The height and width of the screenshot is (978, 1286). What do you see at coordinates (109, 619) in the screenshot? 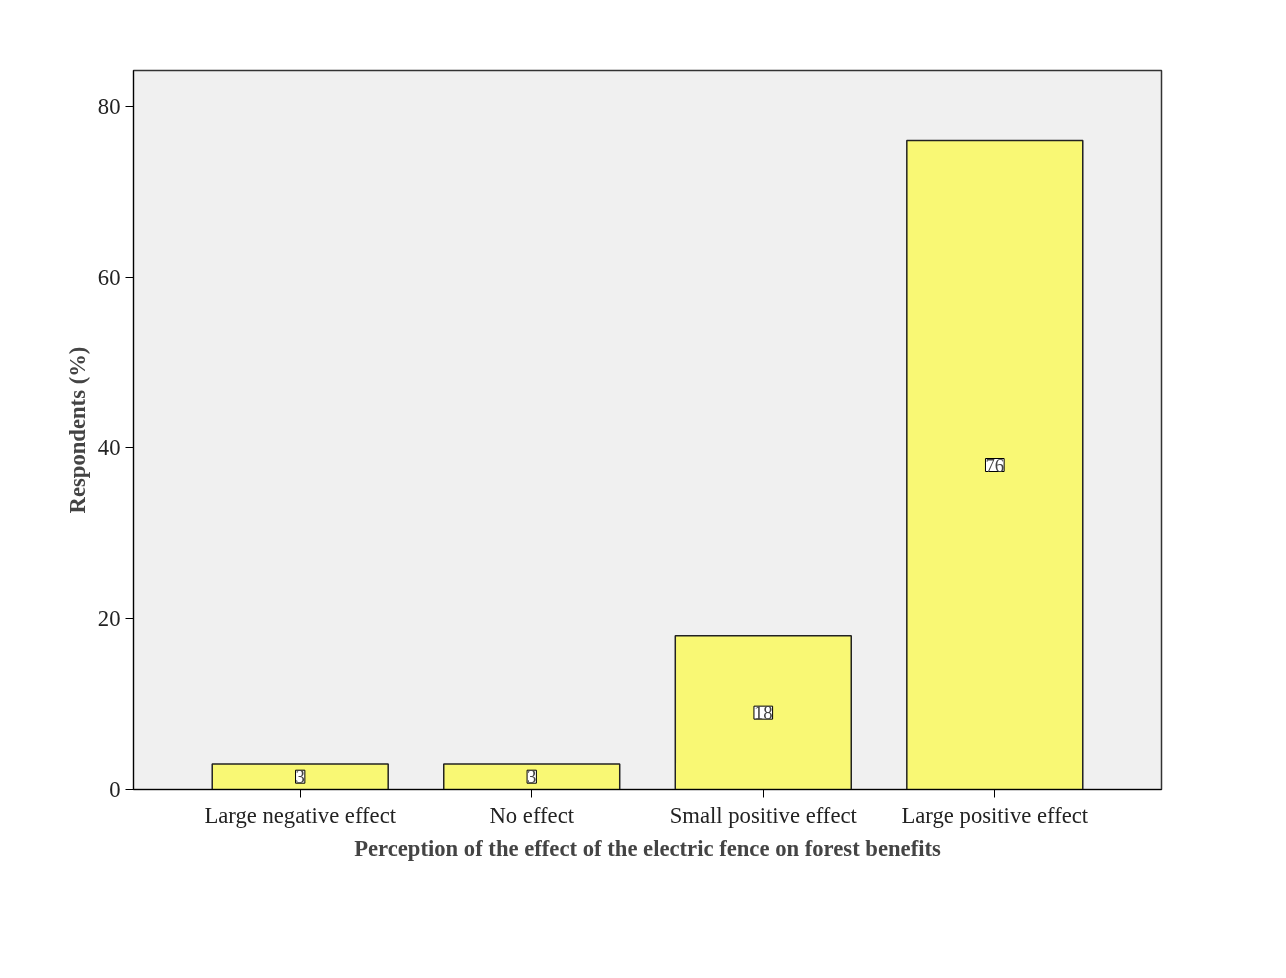
I see `y-tick-label: 20` at bounding box center [109, 619].